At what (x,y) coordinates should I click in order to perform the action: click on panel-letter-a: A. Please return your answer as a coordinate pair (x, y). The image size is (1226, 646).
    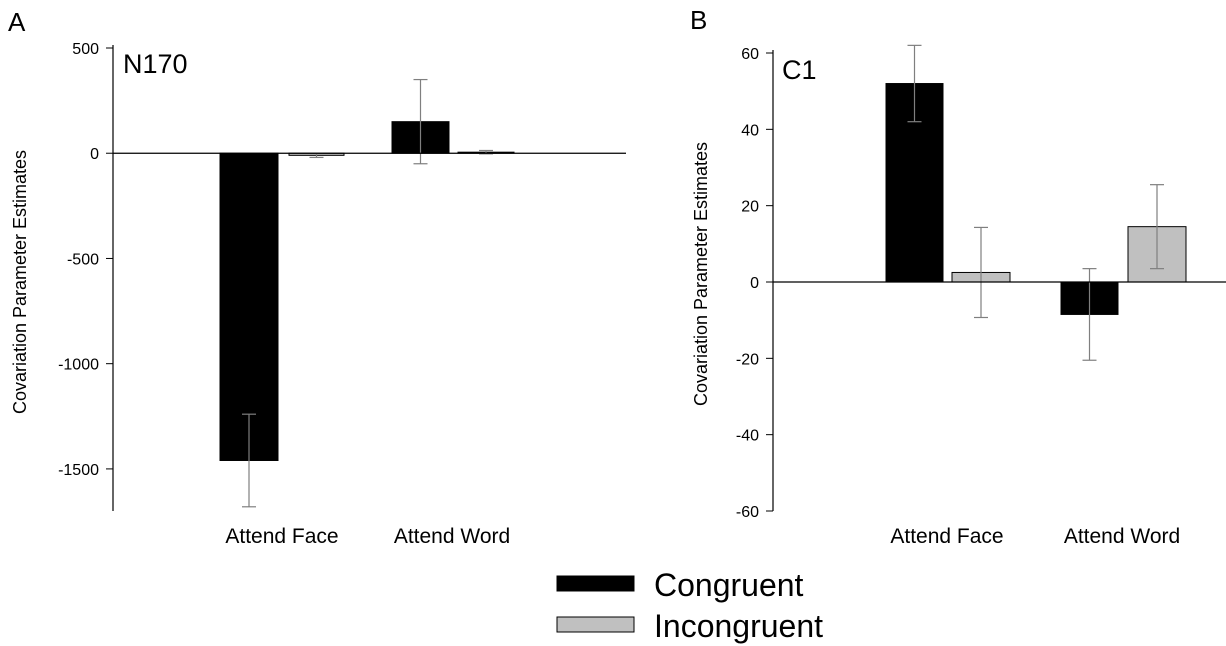
    Looking at the image, I should click on (17, 22).